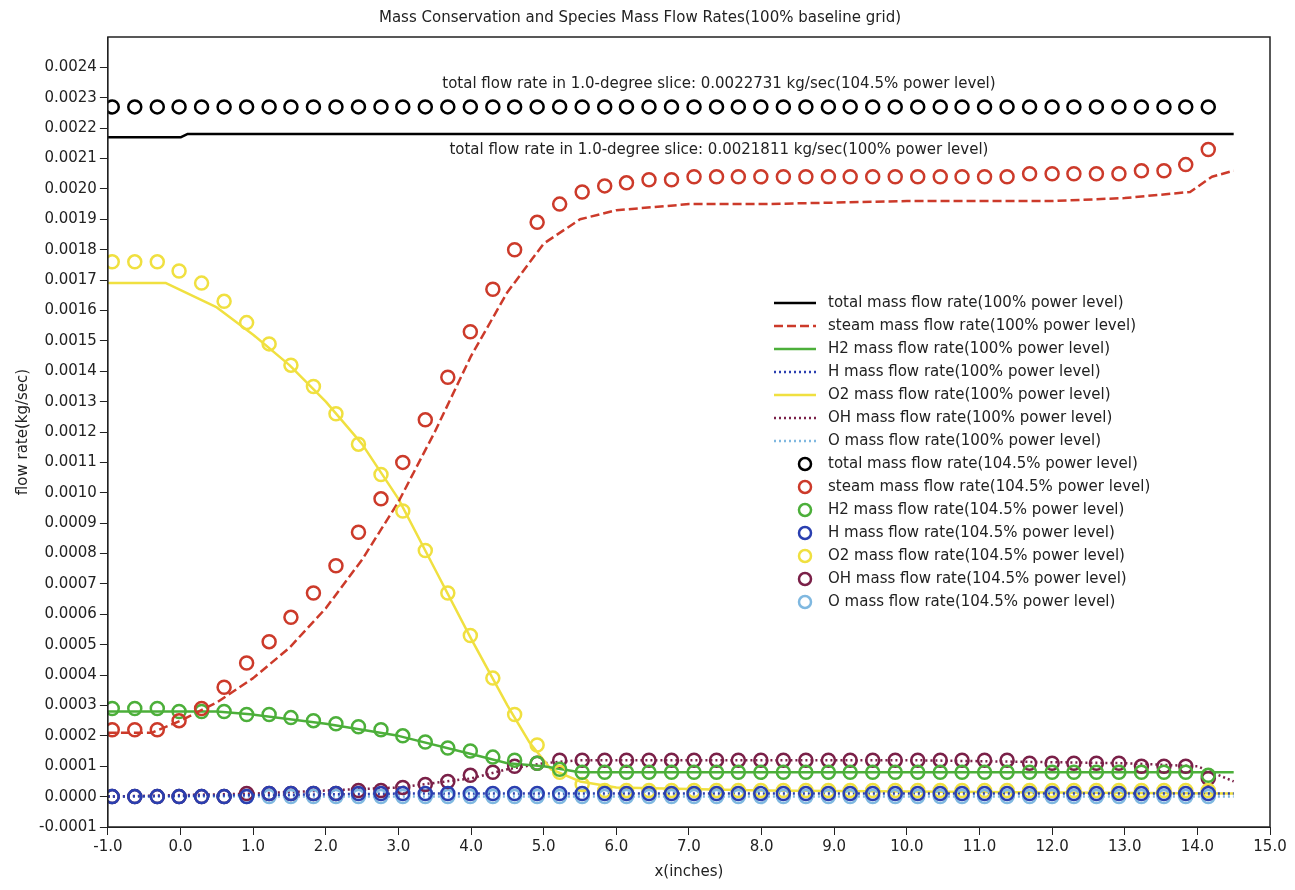  Describe the element at coordinates (964, 371) in the screenshot. I see `legend-label: H mass flow rate(100% power level)` at that location.